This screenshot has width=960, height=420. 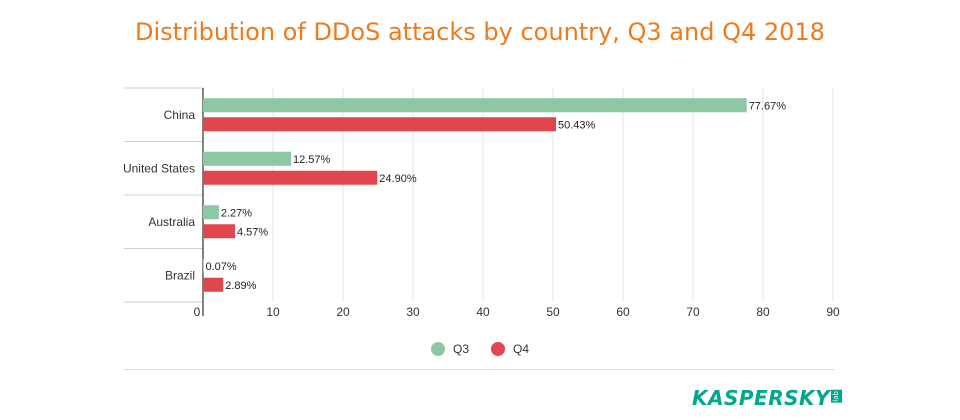 What do you see at coordinates (273, 312) in the screenshot?
I see `x-tick-label: 10` at bounding box center [273, 312].